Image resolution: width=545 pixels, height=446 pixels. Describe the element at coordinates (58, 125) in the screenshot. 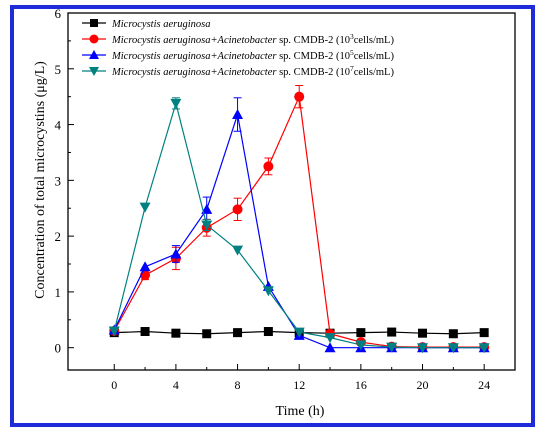

I see `y-tick-label: 4` at that location.